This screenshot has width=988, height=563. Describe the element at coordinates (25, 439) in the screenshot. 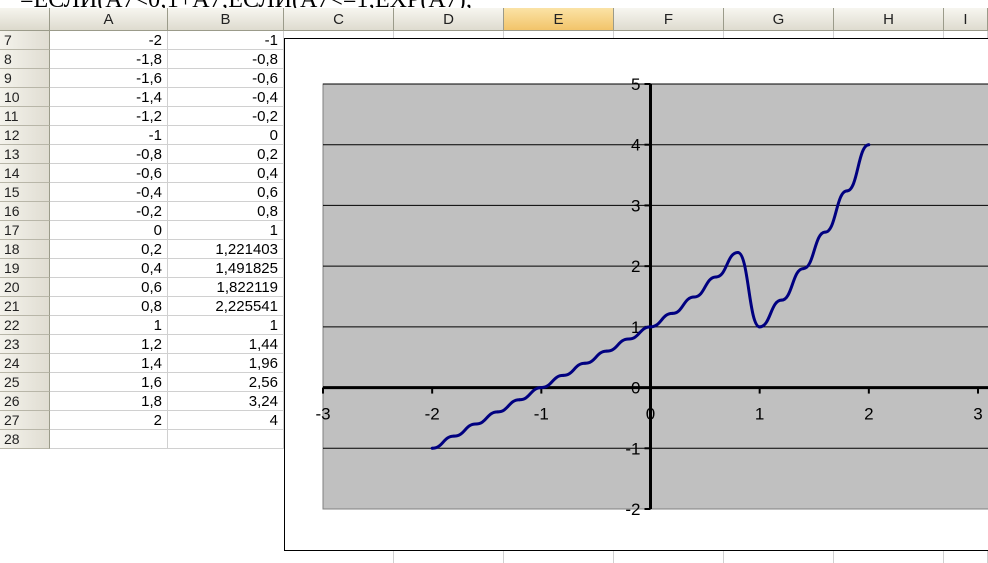

I see `row-header-28: 28` at that location.